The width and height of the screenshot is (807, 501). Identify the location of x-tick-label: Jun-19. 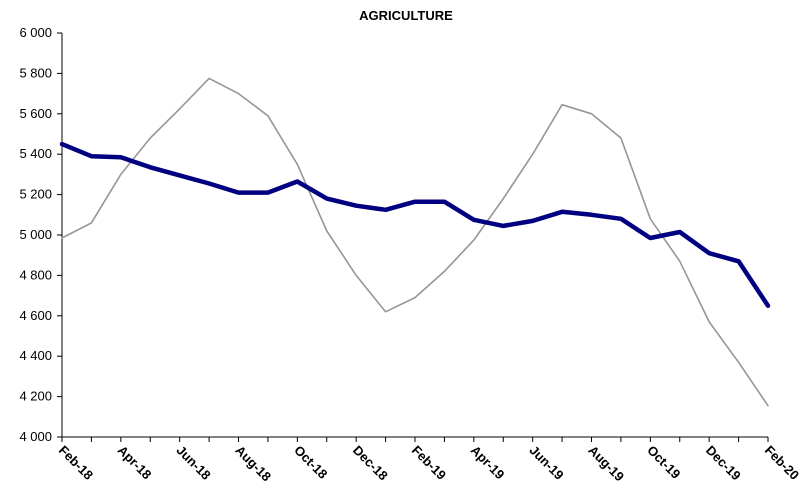
(547, 463).